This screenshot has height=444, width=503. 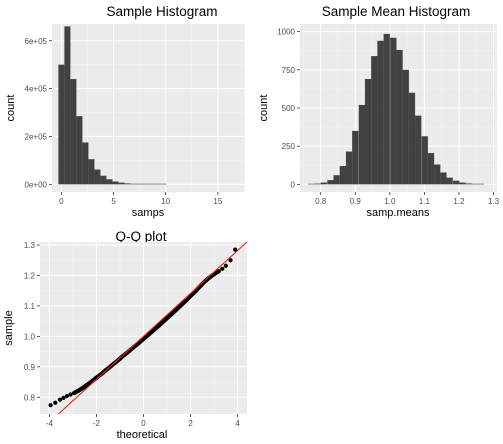 What do you see at coordinates (113, 201) in the screenshot?
I see `x-tick-label: 5` at bounding box center [113, 201].